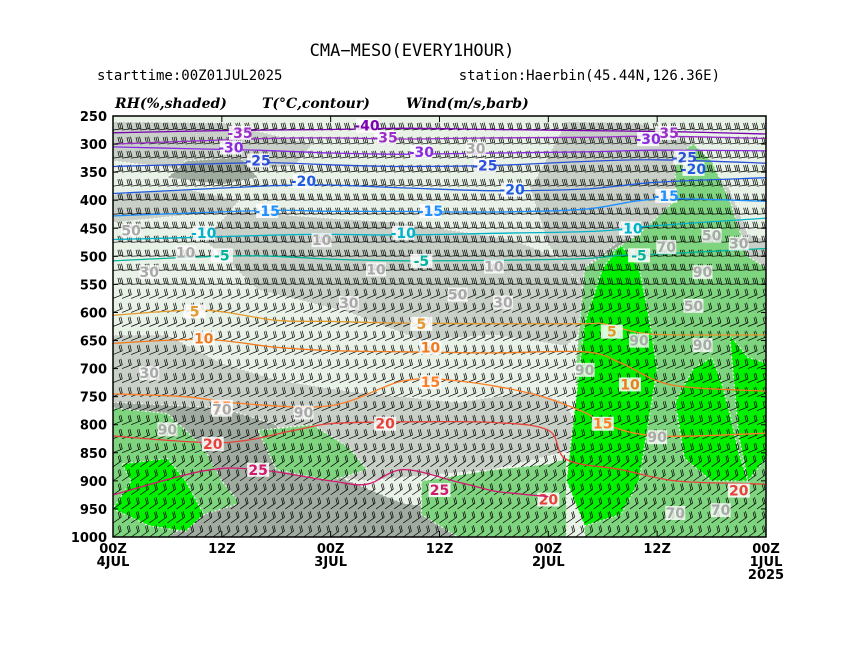 This screenshot has width=845, height=653. I want to click on y-tick-label: 600, so click(93, 313).